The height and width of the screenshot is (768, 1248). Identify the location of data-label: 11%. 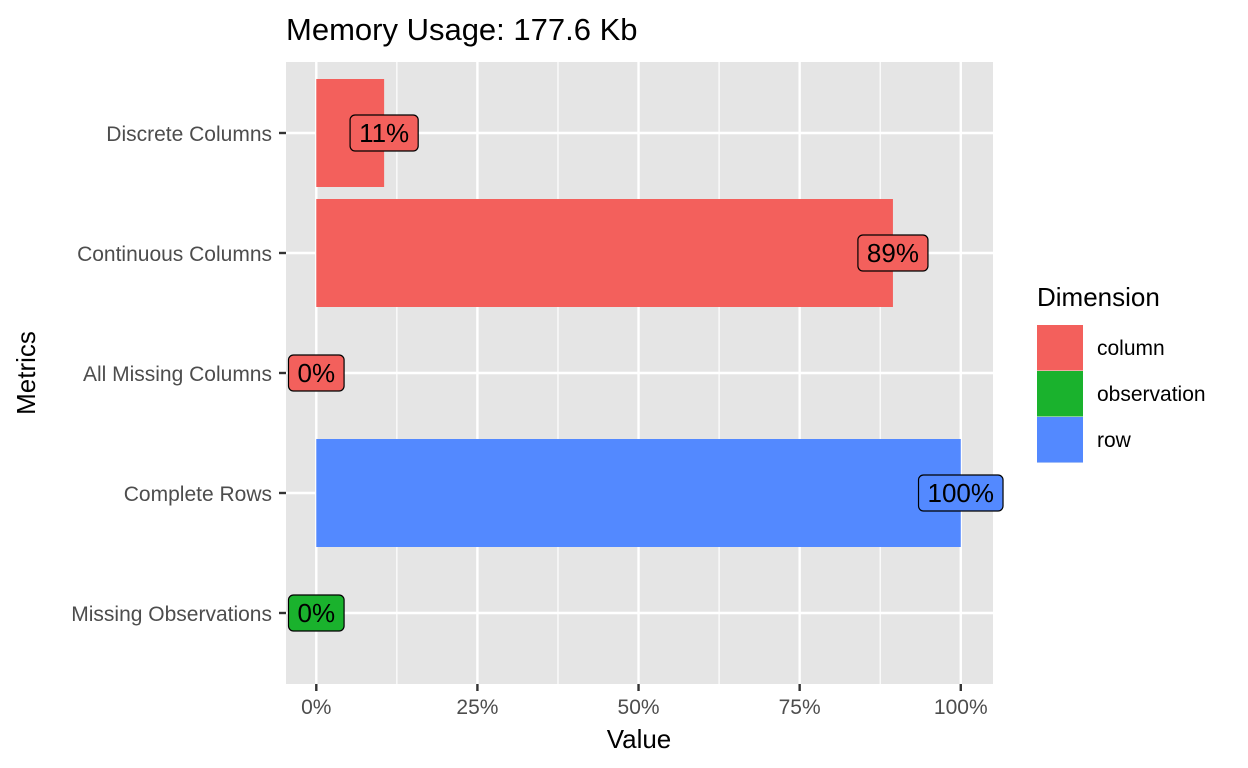
(384, 133).